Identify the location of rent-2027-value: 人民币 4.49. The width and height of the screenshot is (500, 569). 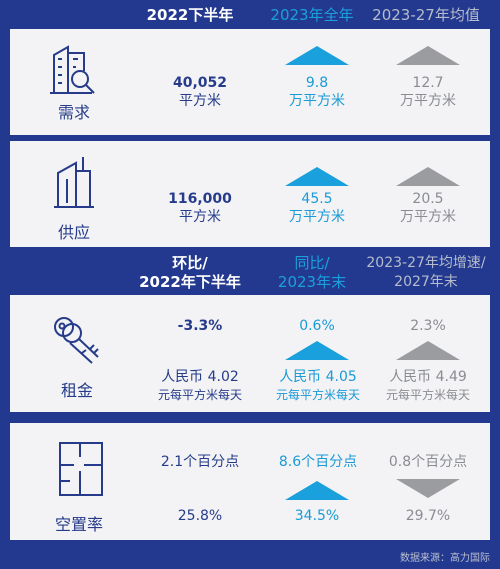
(428, 377).